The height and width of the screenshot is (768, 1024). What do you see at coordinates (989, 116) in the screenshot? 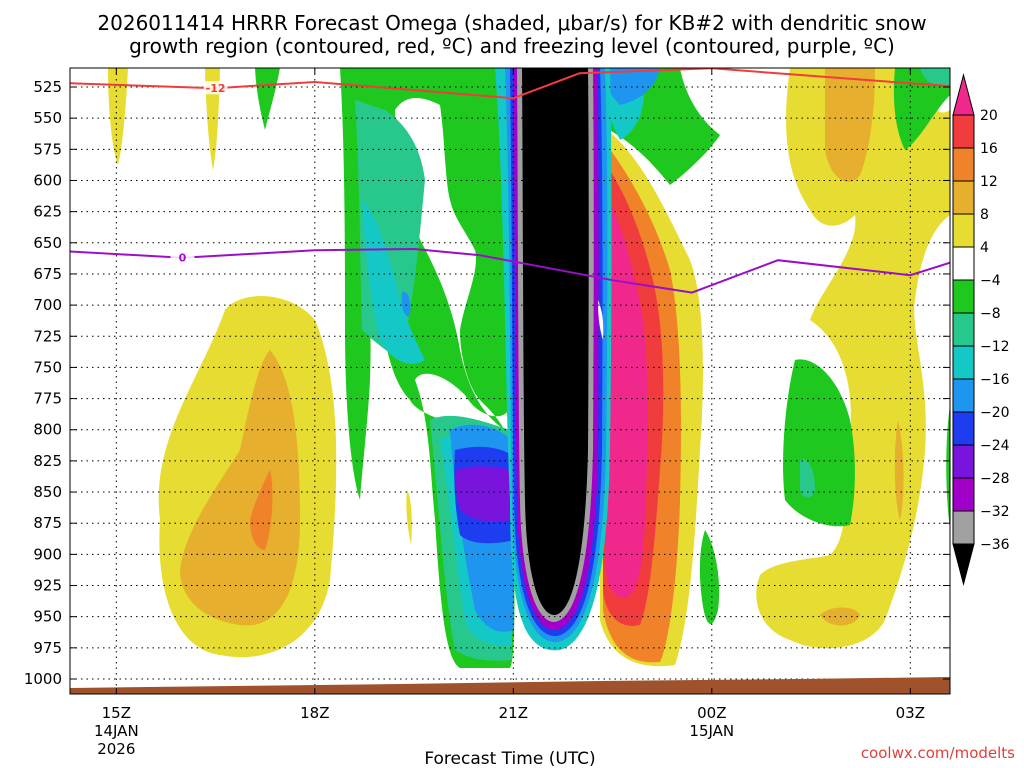
I see `colorbar-tick-label: 20` at bounding box center [989, 116].